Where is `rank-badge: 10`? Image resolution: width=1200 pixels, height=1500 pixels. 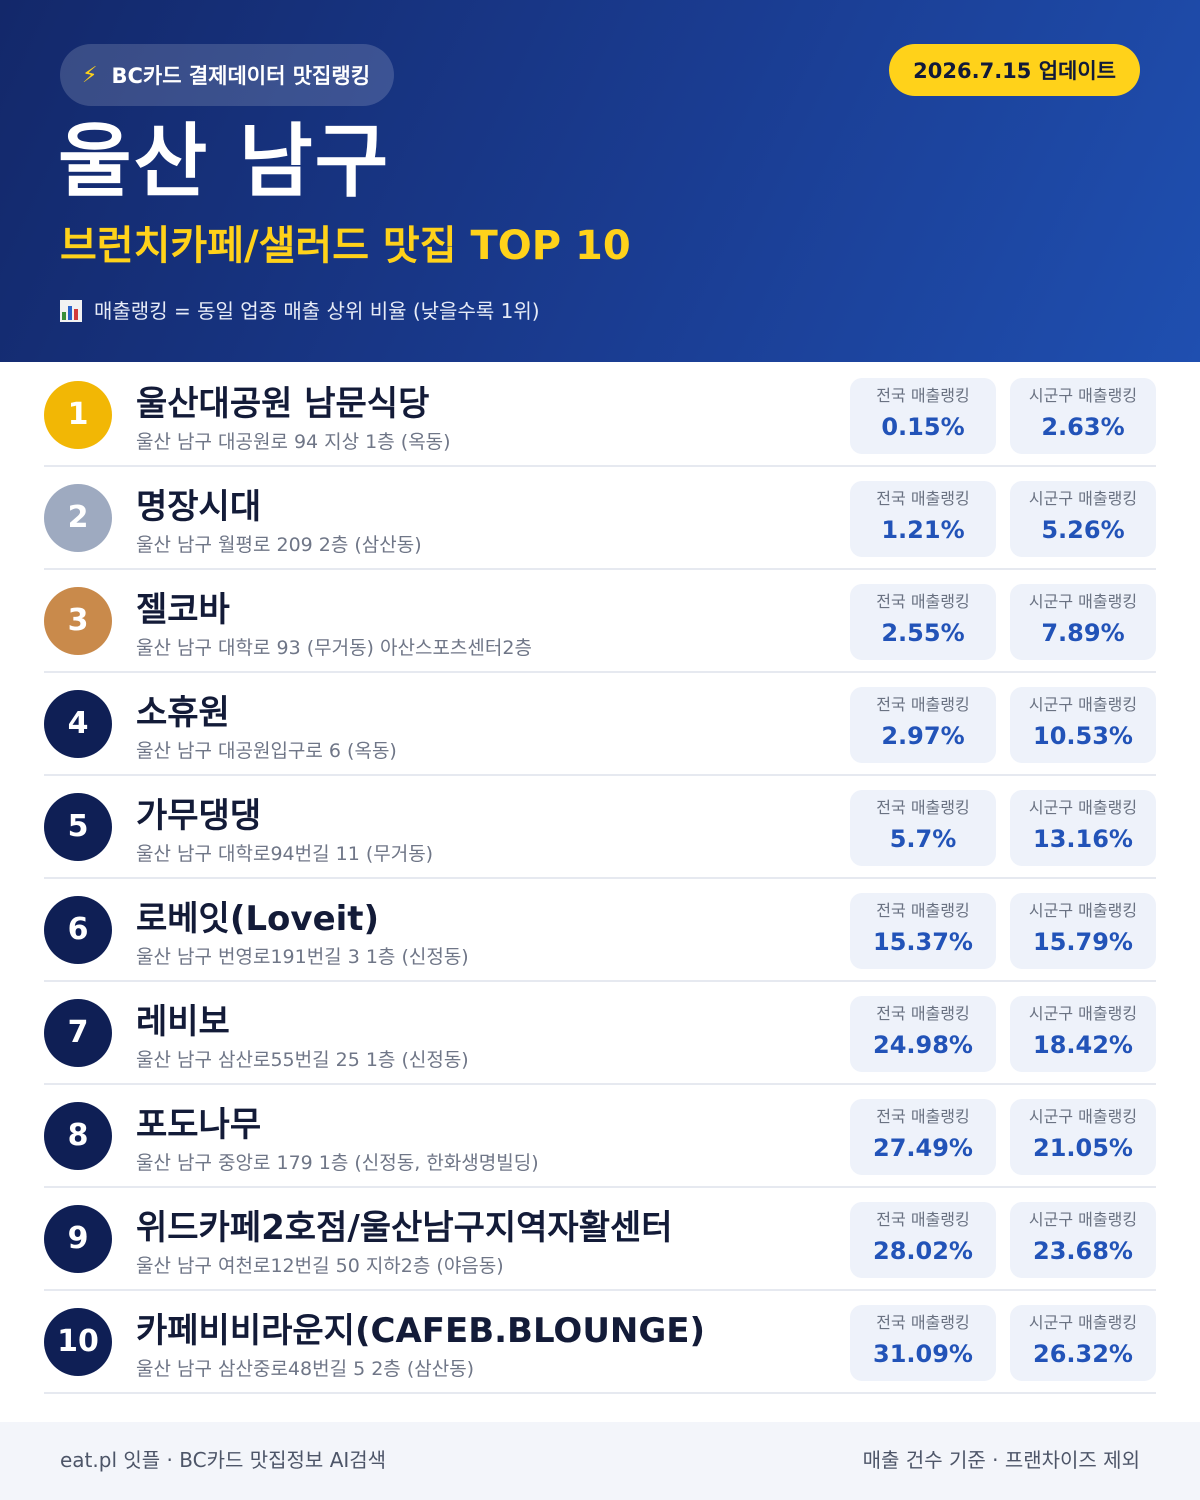
rank-badge: 10 is located at coordinates (78, 1341).